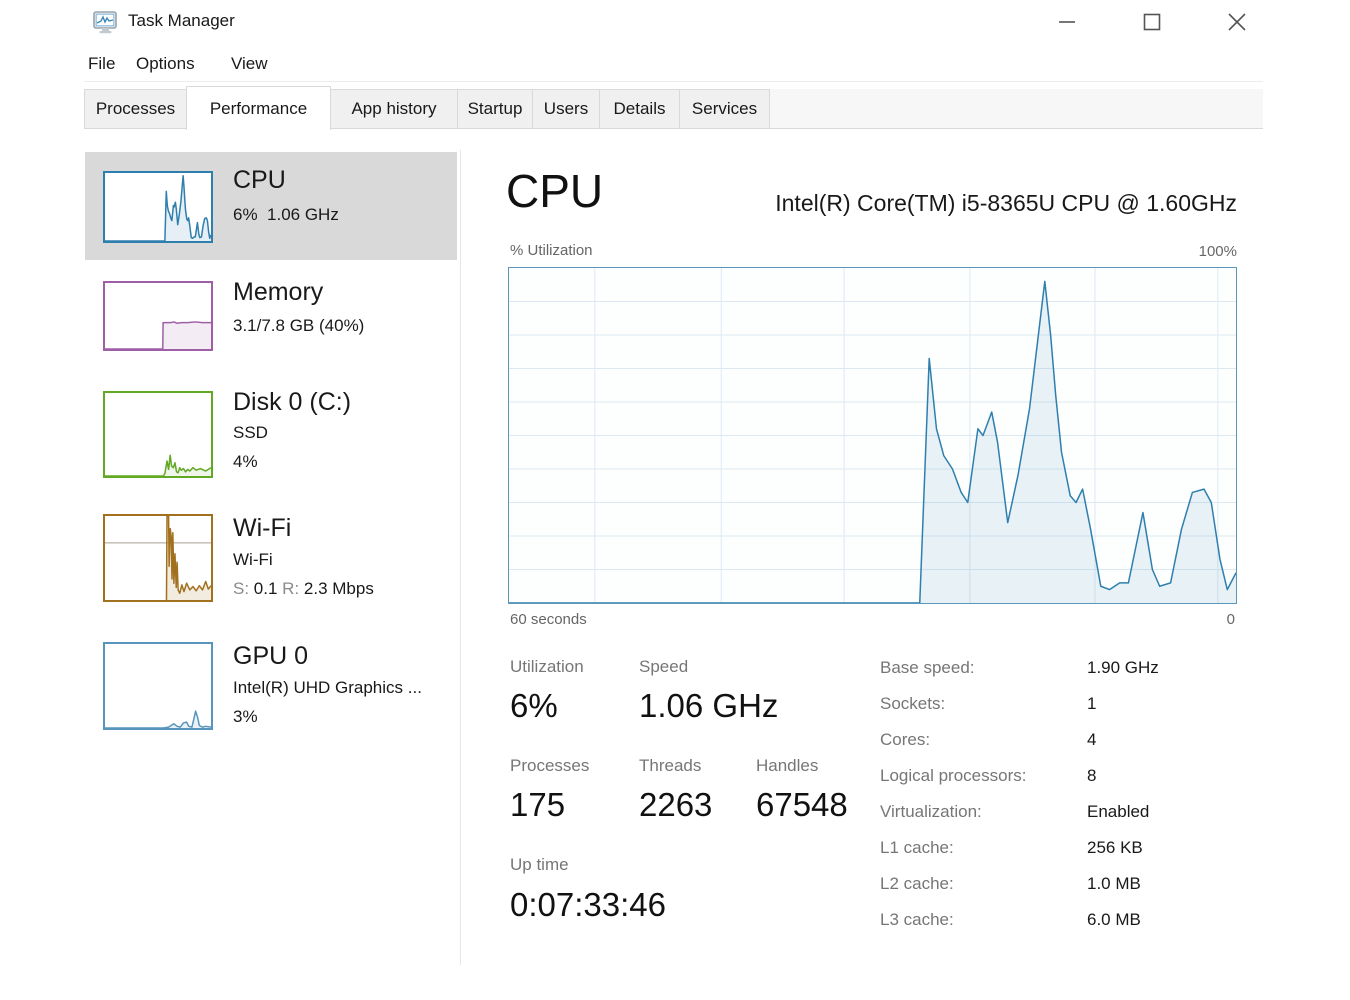  I want to click on sidebar-item-disk: Disk 0 (C:) SSD 4%, so click(271, 434).